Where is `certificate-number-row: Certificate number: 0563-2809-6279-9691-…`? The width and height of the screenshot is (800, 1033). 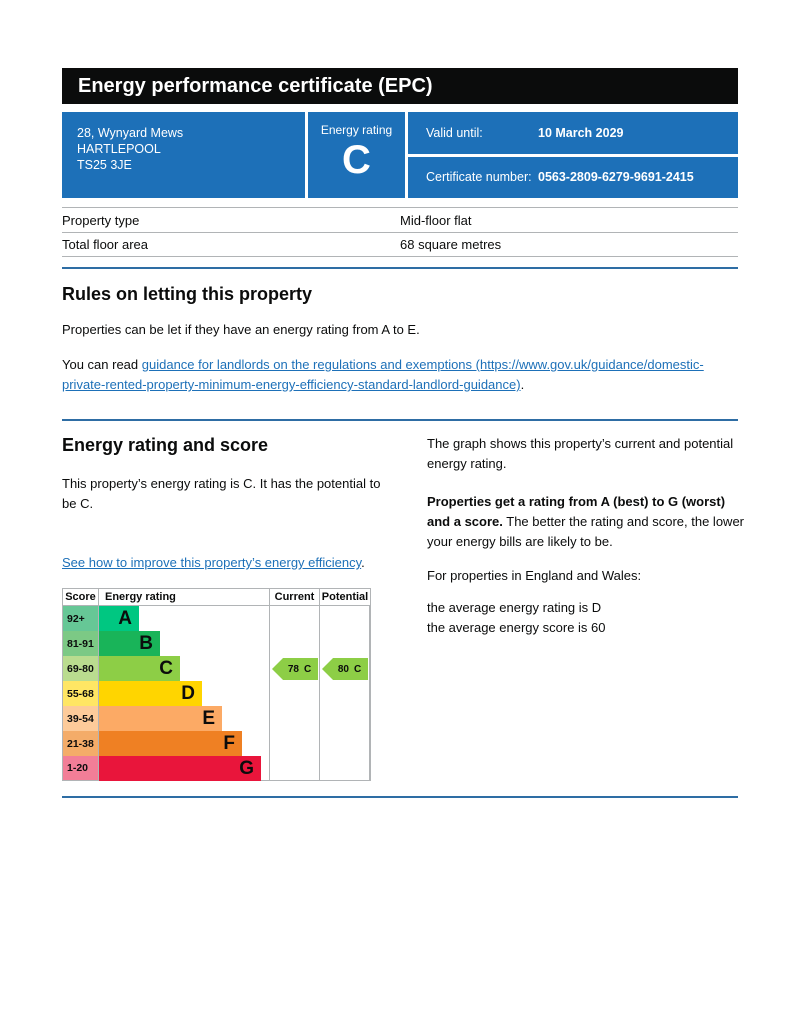 certificate-number-row: Certificate number: 0563-2809-6279-9691-… is located at coordinates (573, 177).